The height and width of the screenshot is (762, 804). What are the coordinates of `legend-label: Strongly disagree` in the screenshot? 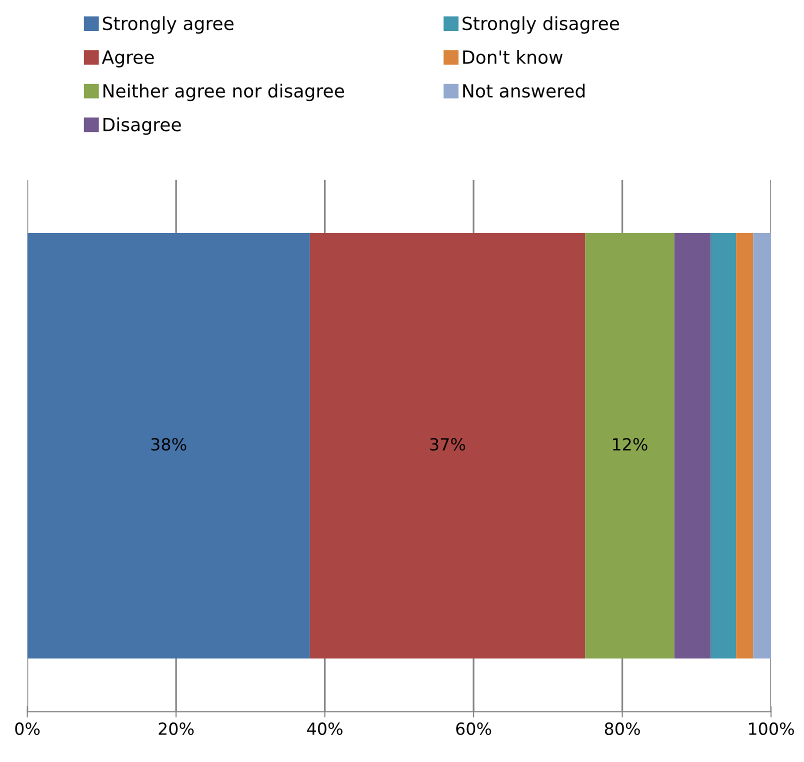 It's located at (541, 25).